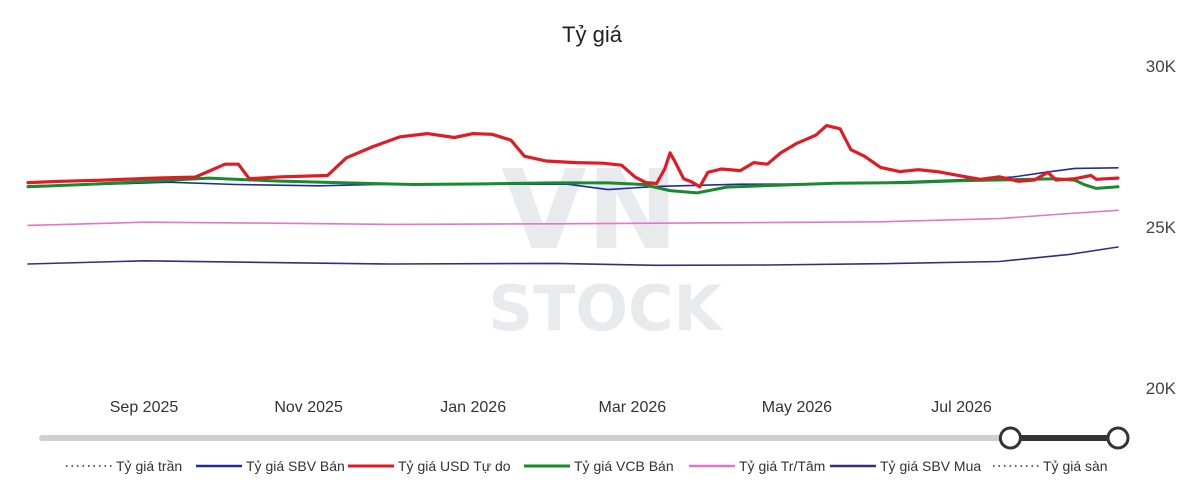 Image resolution: width=1200 pixels, height=489 pixels. I want to click on slider-handle-start, so click(1010, 438).